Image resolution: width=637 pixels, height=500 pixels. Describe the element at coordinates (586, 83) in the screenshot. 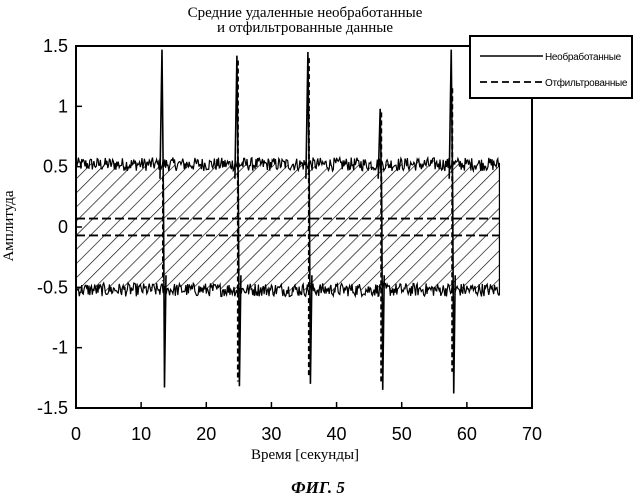

I see `legend-label-filtered: Отфильтрованные` at that location.